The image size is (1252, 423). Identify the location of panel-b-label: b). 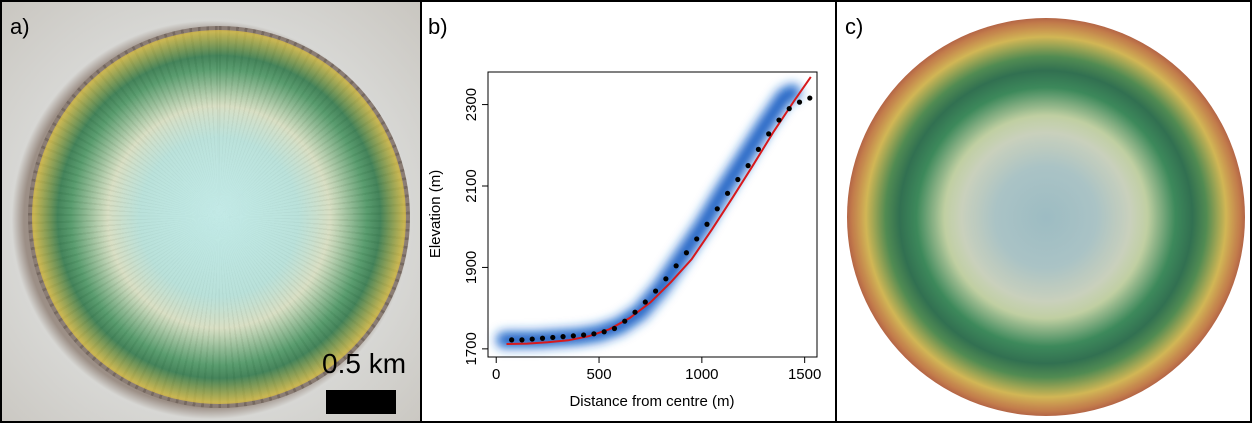
(438, 26).